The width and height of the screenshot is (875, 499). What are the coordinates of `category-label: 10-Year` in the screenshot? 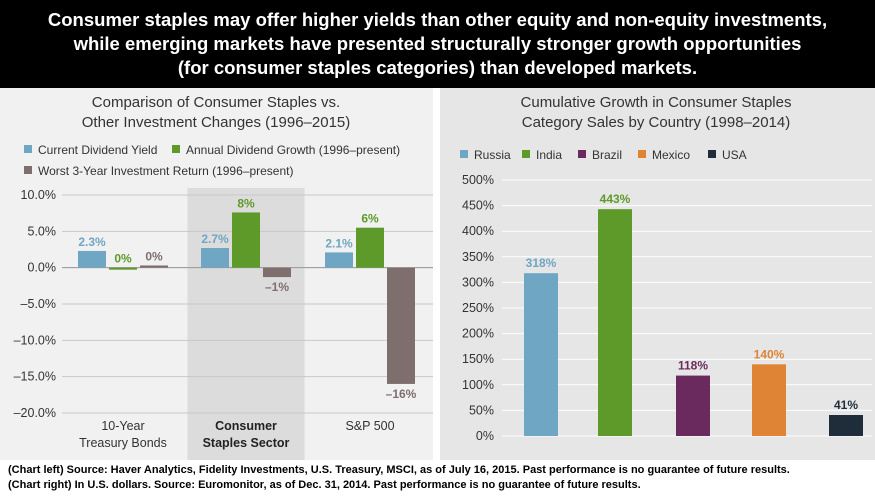 It's located at (122, 426).